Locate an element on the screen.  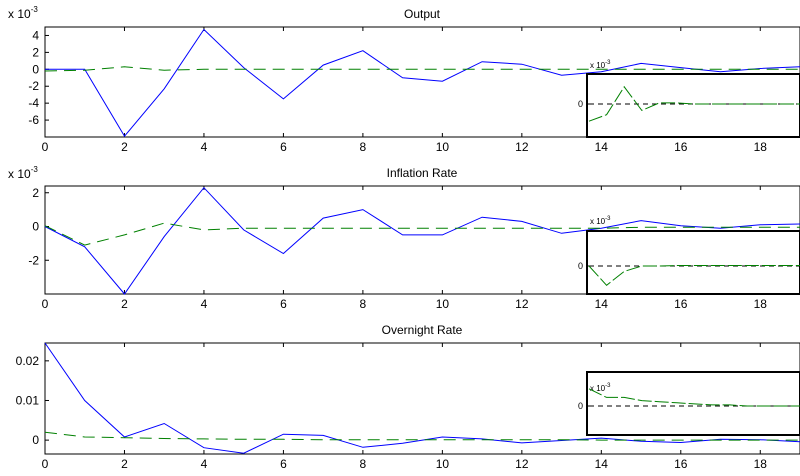
inset-exponent-overnight: x 10-3 is located at coordinates (600, 388).